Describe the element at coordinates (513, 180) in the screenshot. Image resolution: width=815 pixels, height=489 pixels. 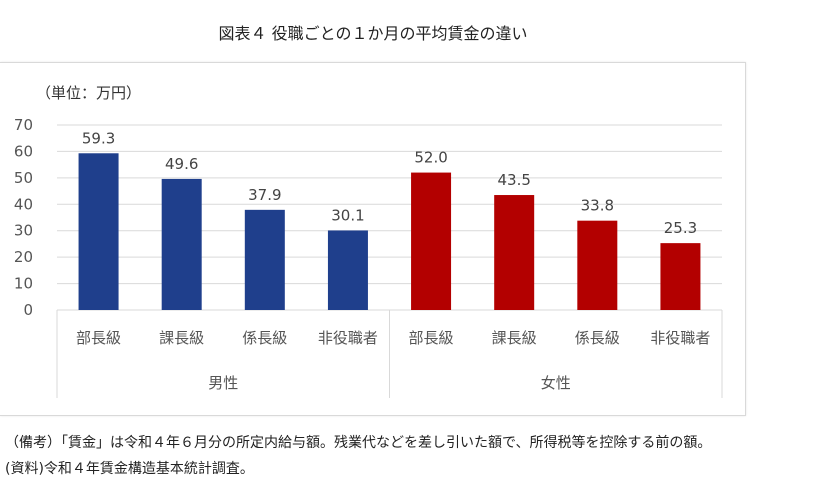
I see `data-label: 43.5` at that location.